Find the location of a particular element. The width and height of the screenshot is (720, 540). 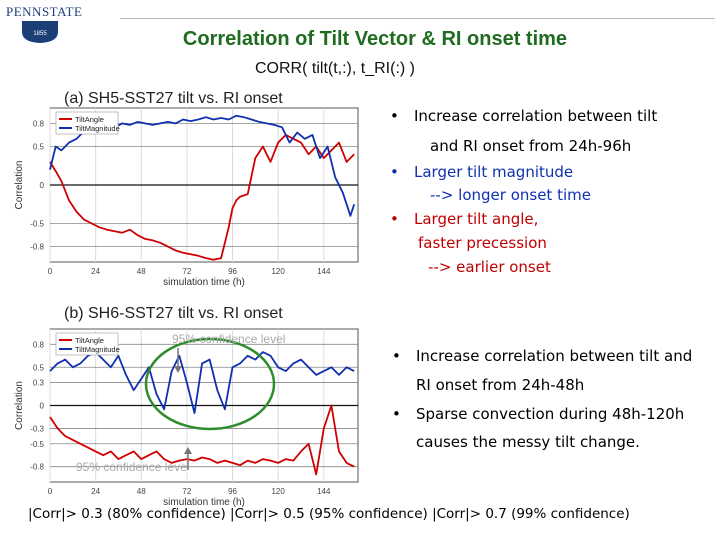

y-tick-label: -0.3 is located at coordinates (37, 428).